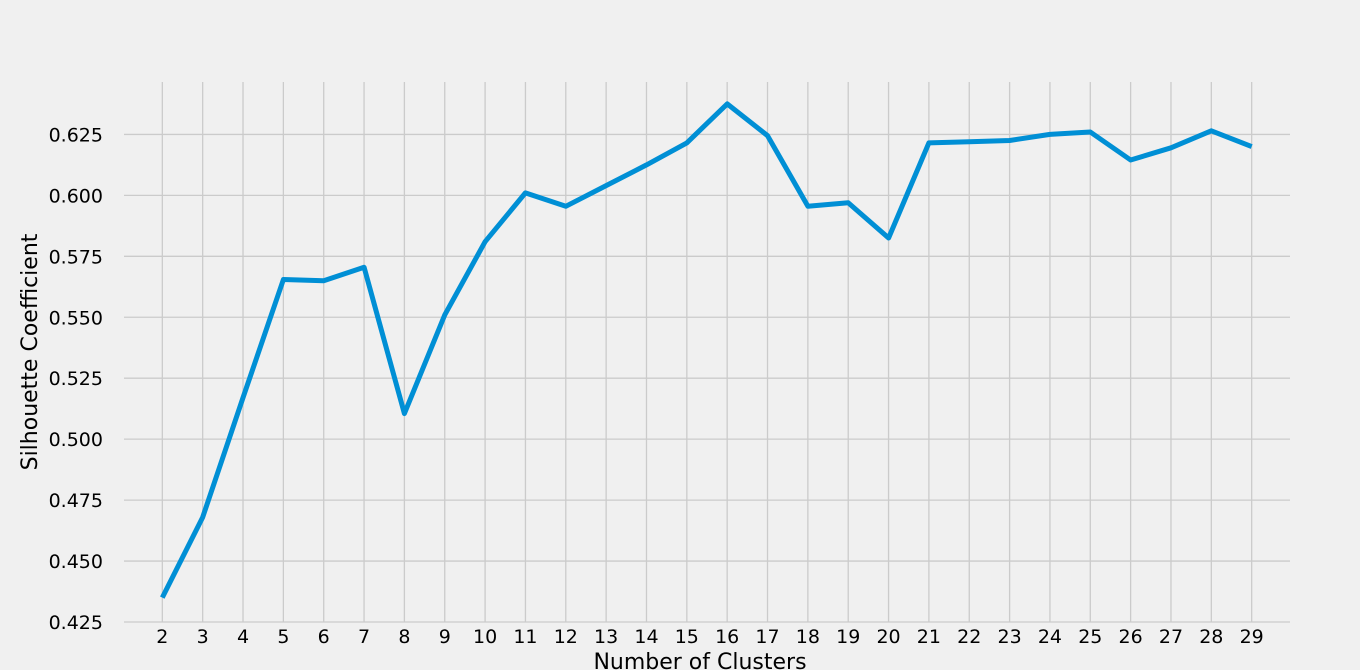 The width and height of the screenshot is (1360, 670). I want to click on y-tick-label: 0.525, so click(76, 379).